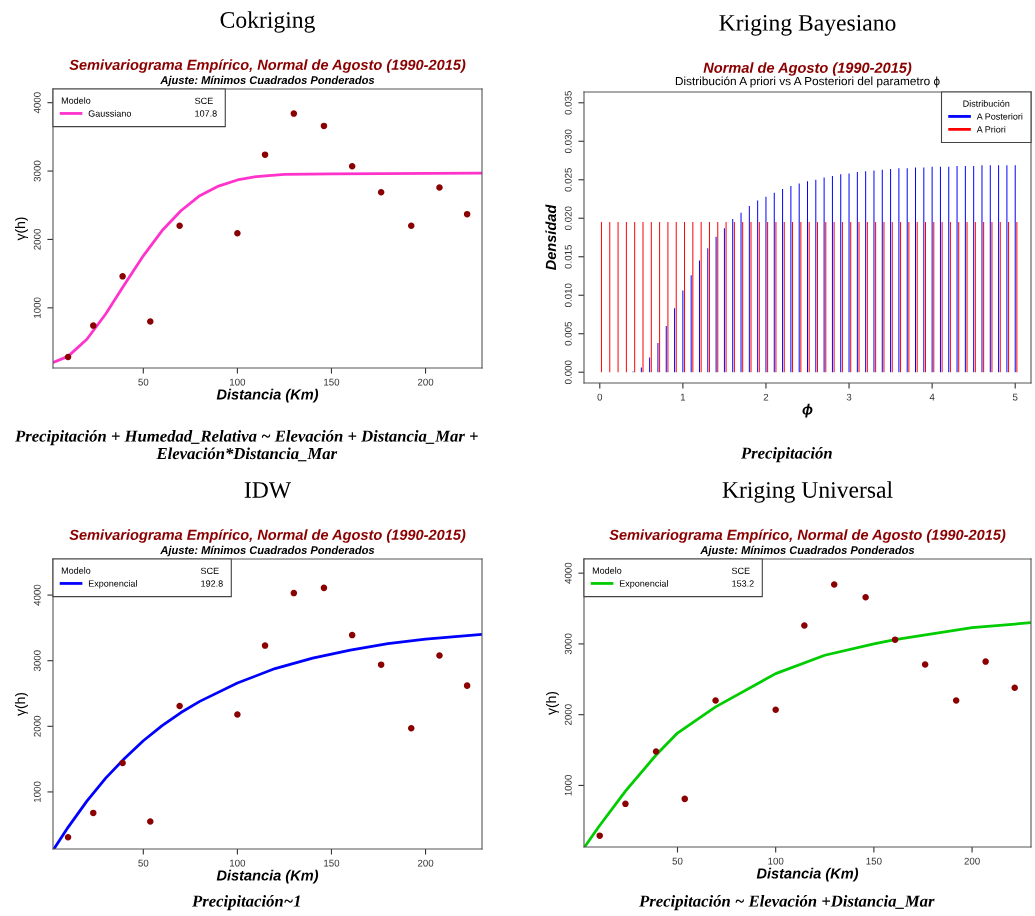  Describe the element at coordinates (986, 103) in the screenshot. I see `legend-title: Distribución` at that location.